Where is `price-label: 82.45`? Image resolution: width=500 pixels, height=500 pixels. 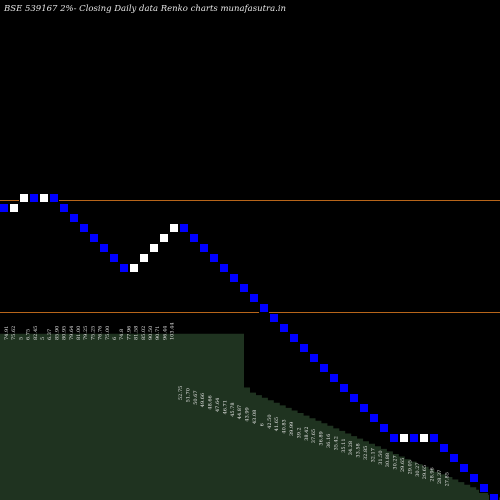 price-label: 82.45 is located at coordinates (36, 333).